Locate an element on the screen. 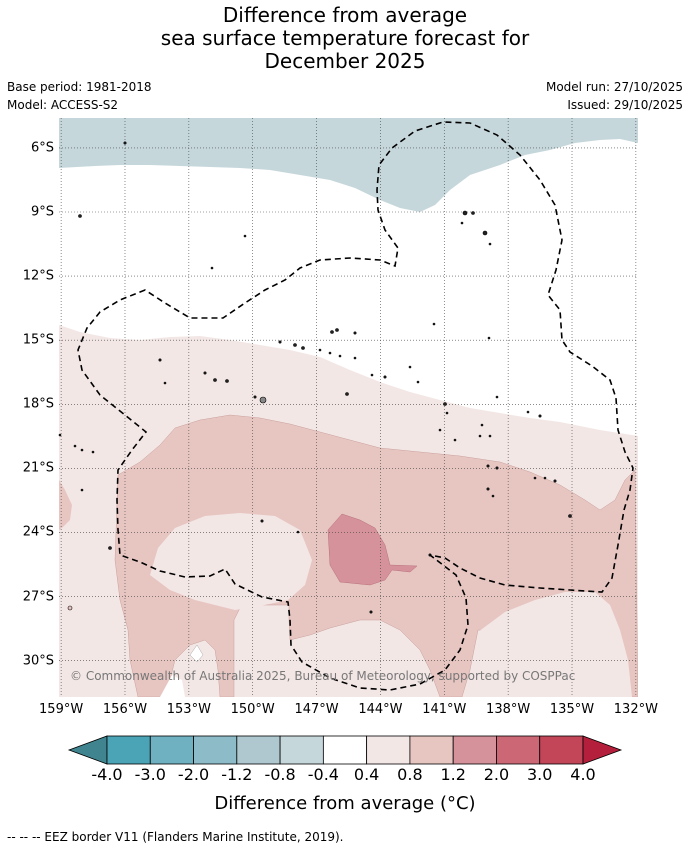  colorbar-tick-label: -3.0 is located at coordinates (150, 774).